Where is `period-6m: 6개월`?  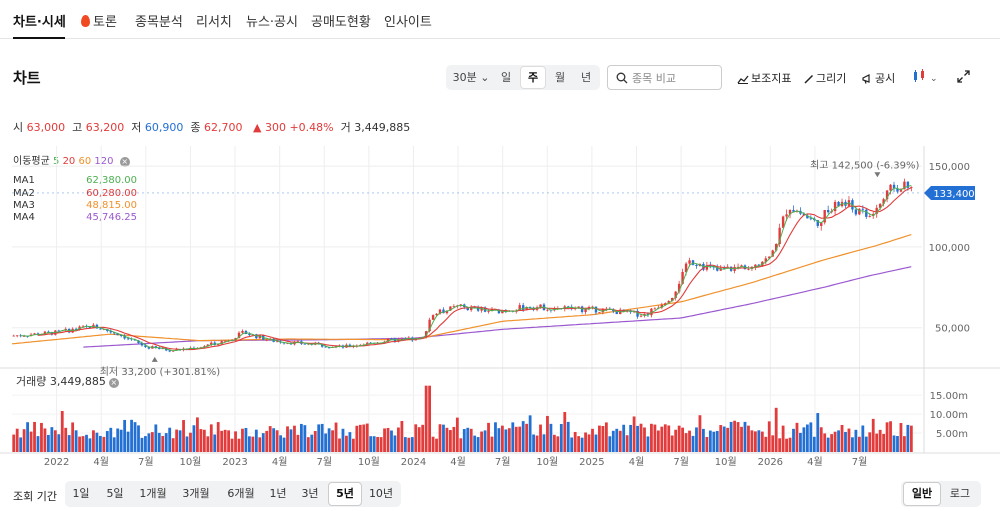
period-6m: 6개월 is located at coordinates (241, 493).